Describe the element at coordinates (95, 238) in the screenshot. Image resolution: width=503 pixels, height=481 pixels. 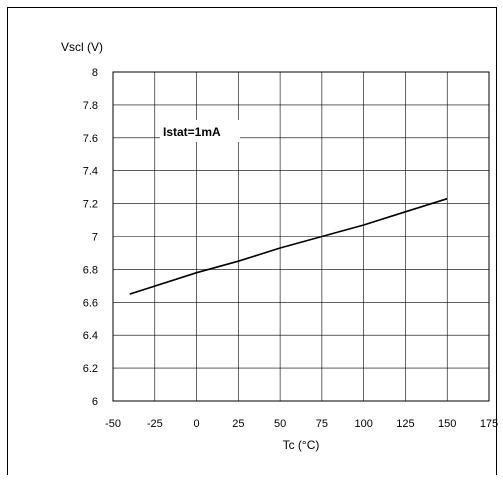
I see `y-tick-label: 7` at that location.